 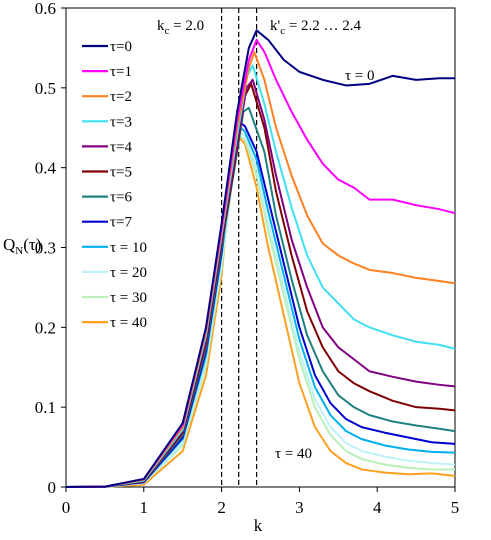 I want to click on x-tick-label: 1, so click(x=144, y=507).